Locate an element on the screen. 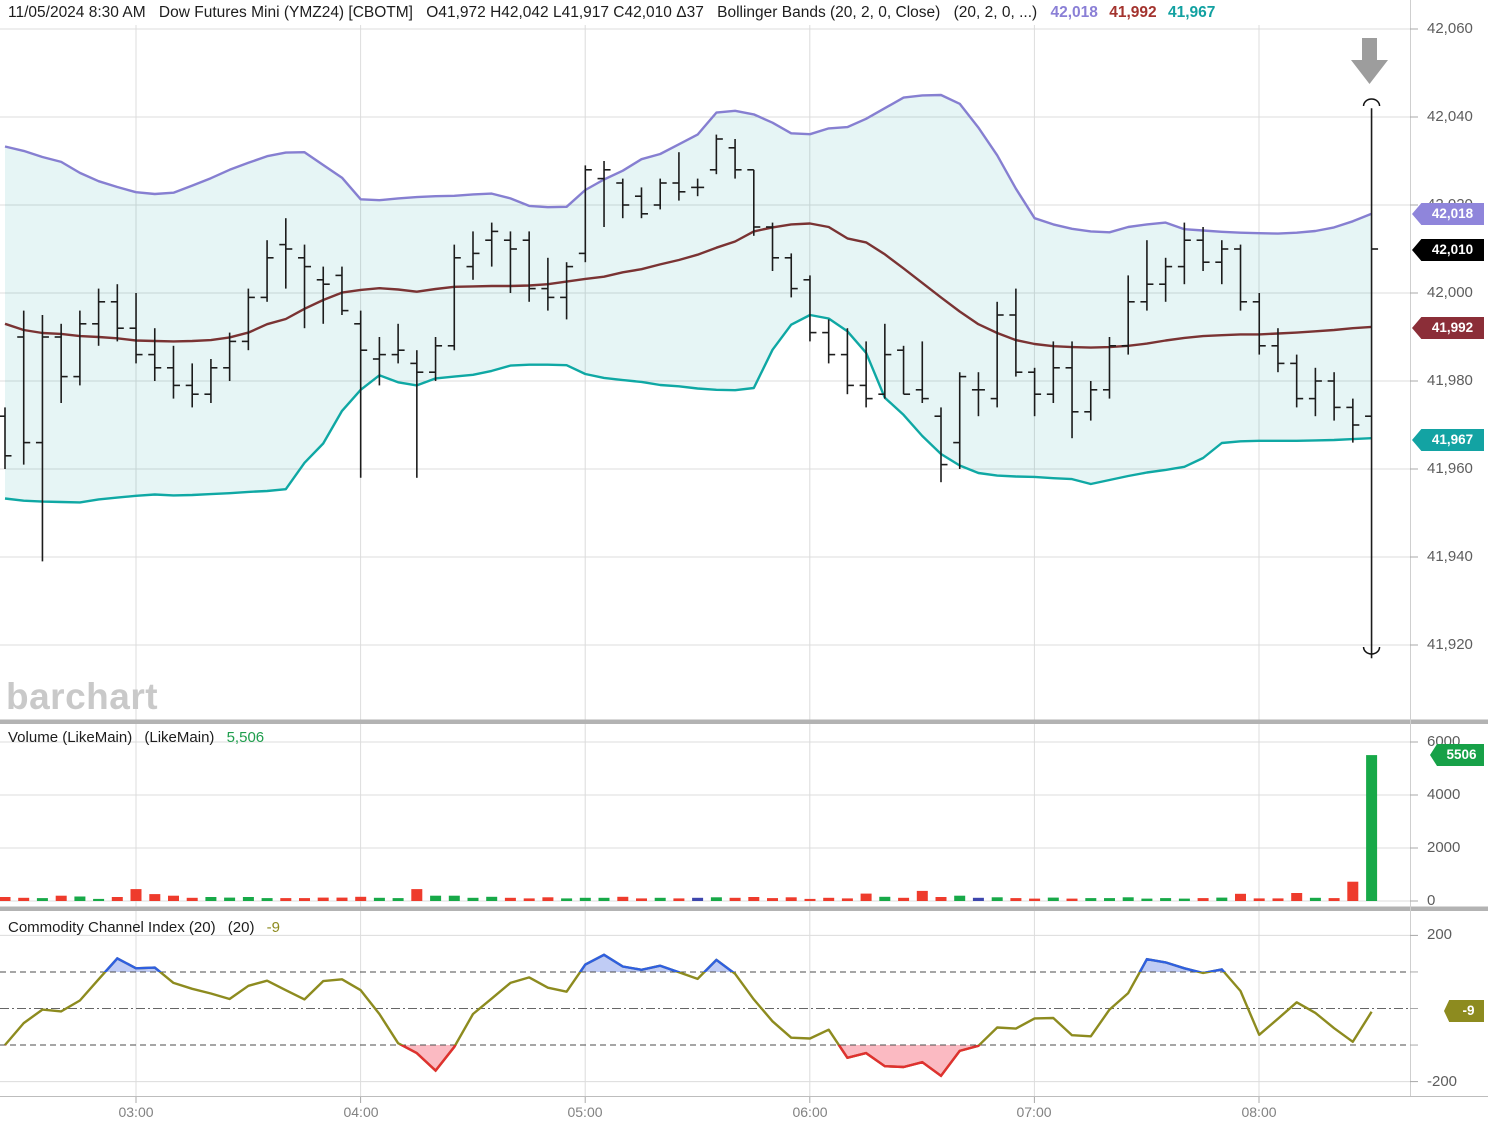 The width and height of the screenshot is (1488, 1131). price-badge: 42,018 is located at coordinates (1448, 214).